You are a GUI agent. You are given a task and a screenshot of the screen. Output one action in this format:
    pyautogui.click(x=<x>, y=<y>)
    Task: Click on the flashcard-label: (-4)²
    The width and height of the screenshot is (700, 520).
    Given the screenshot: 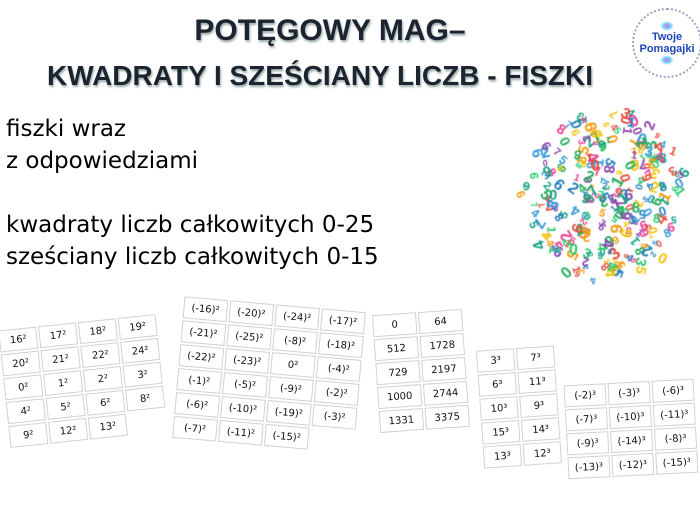 What is the action you would take?
    pyautogui.click(x=339, y=369)
    